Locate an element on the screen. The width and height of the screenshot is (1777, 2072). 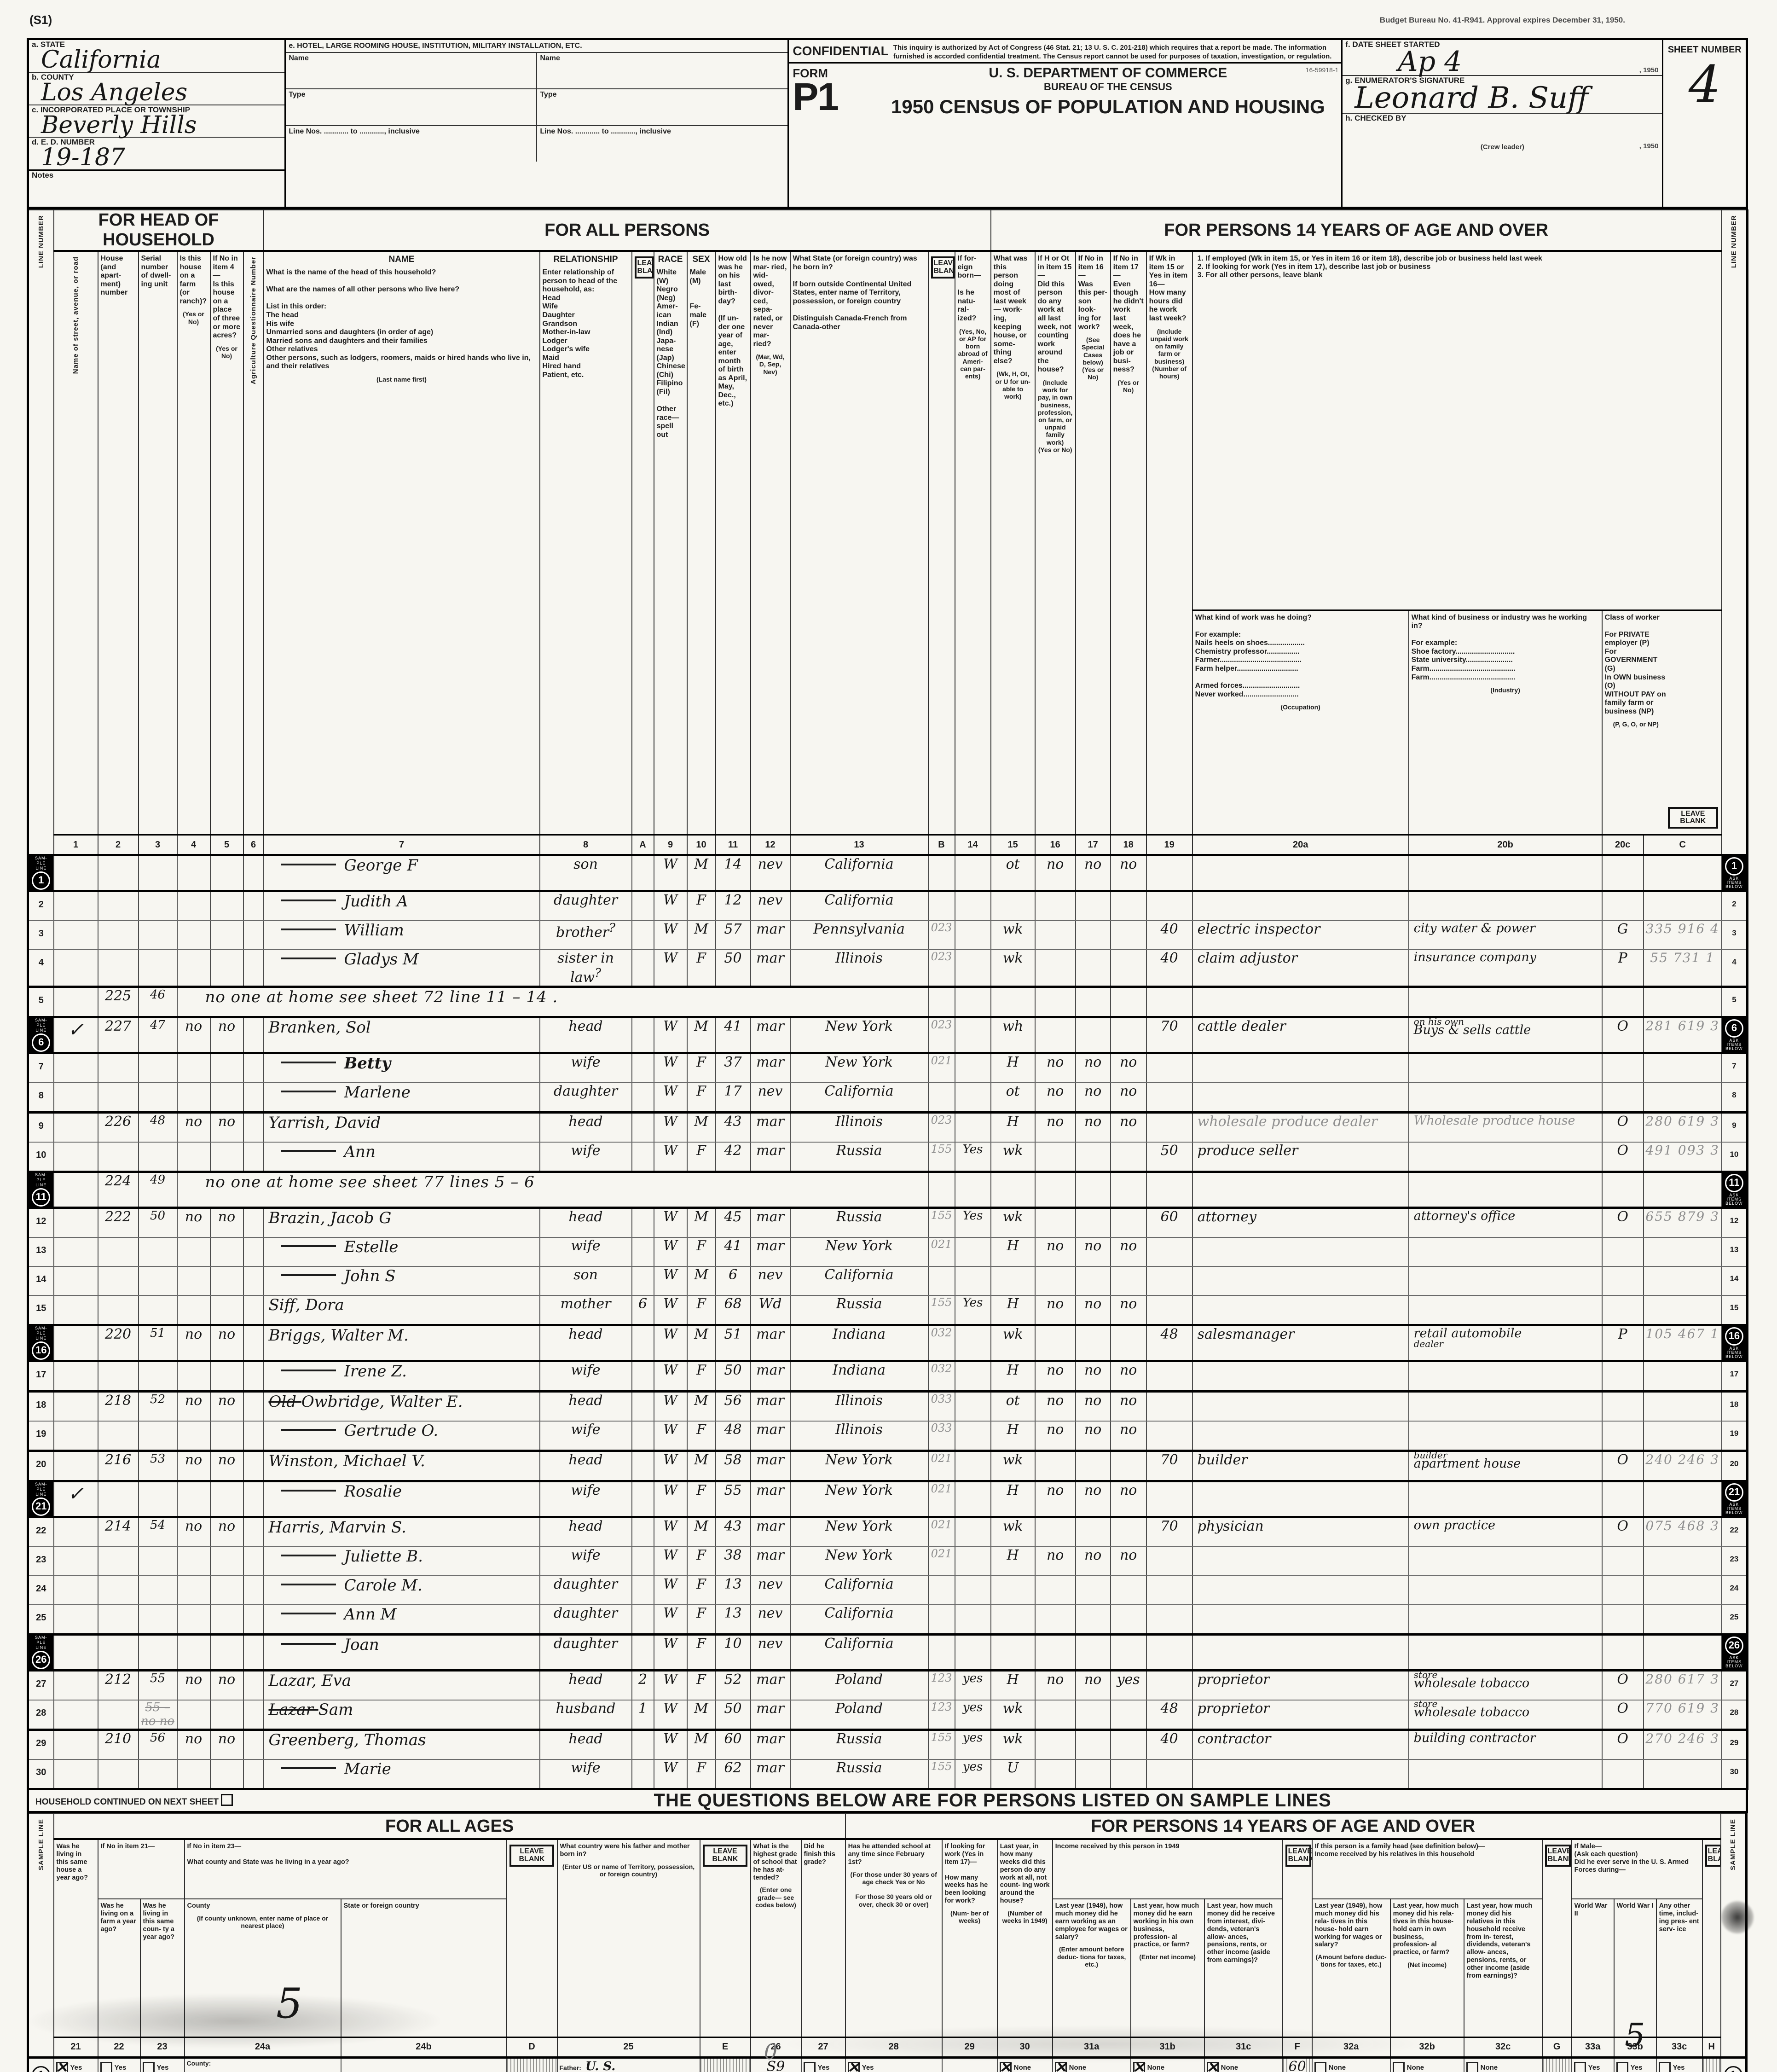
col-desc-agq: Agriculture Questionnaire Number is located at coordinates (253, 543).